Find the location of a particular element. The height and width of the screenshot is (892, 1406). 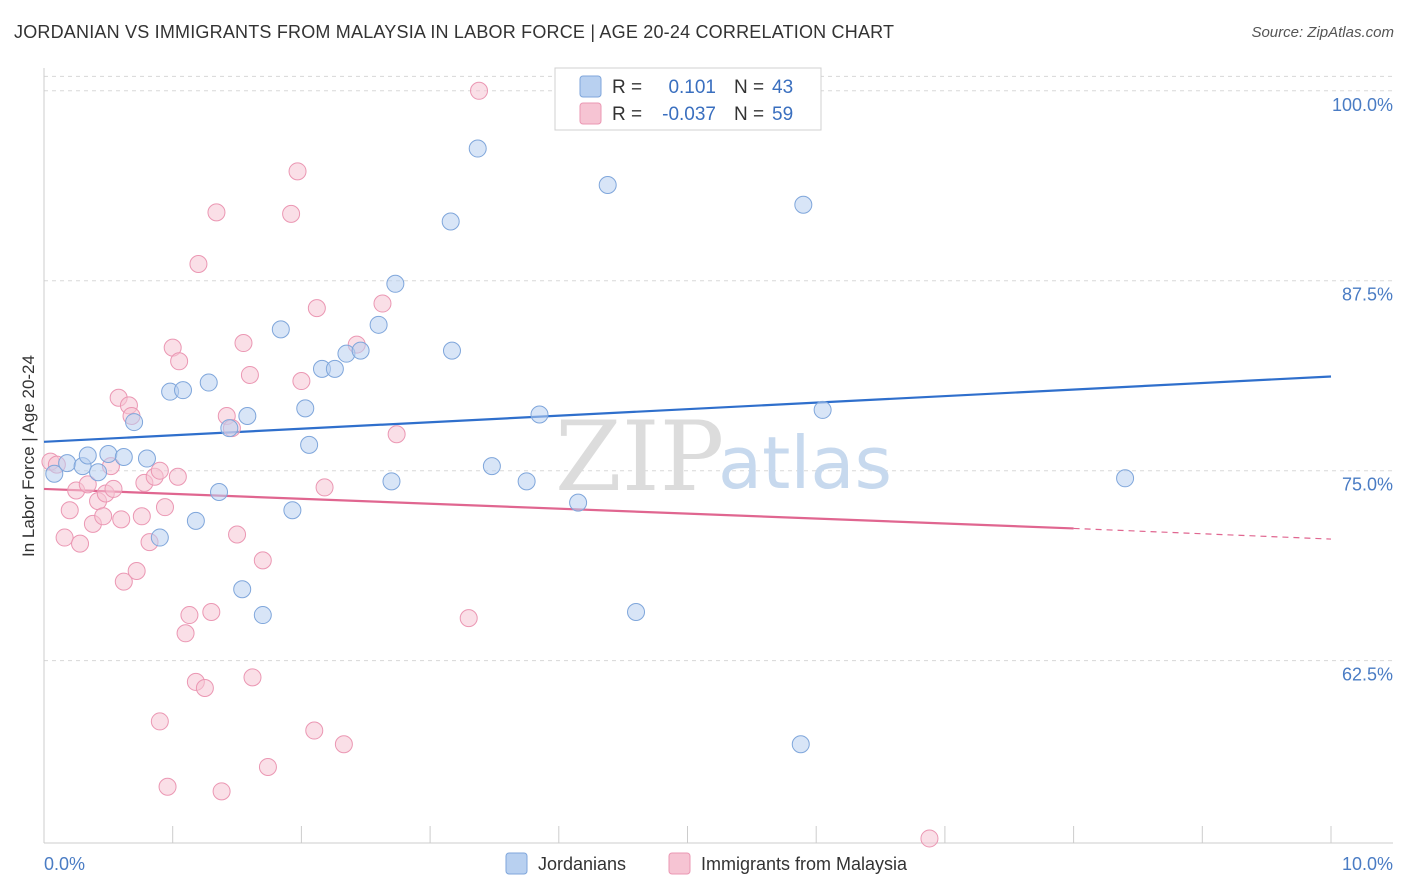

y-tick-label: 87.5% is located at coordinates (1367, 295).